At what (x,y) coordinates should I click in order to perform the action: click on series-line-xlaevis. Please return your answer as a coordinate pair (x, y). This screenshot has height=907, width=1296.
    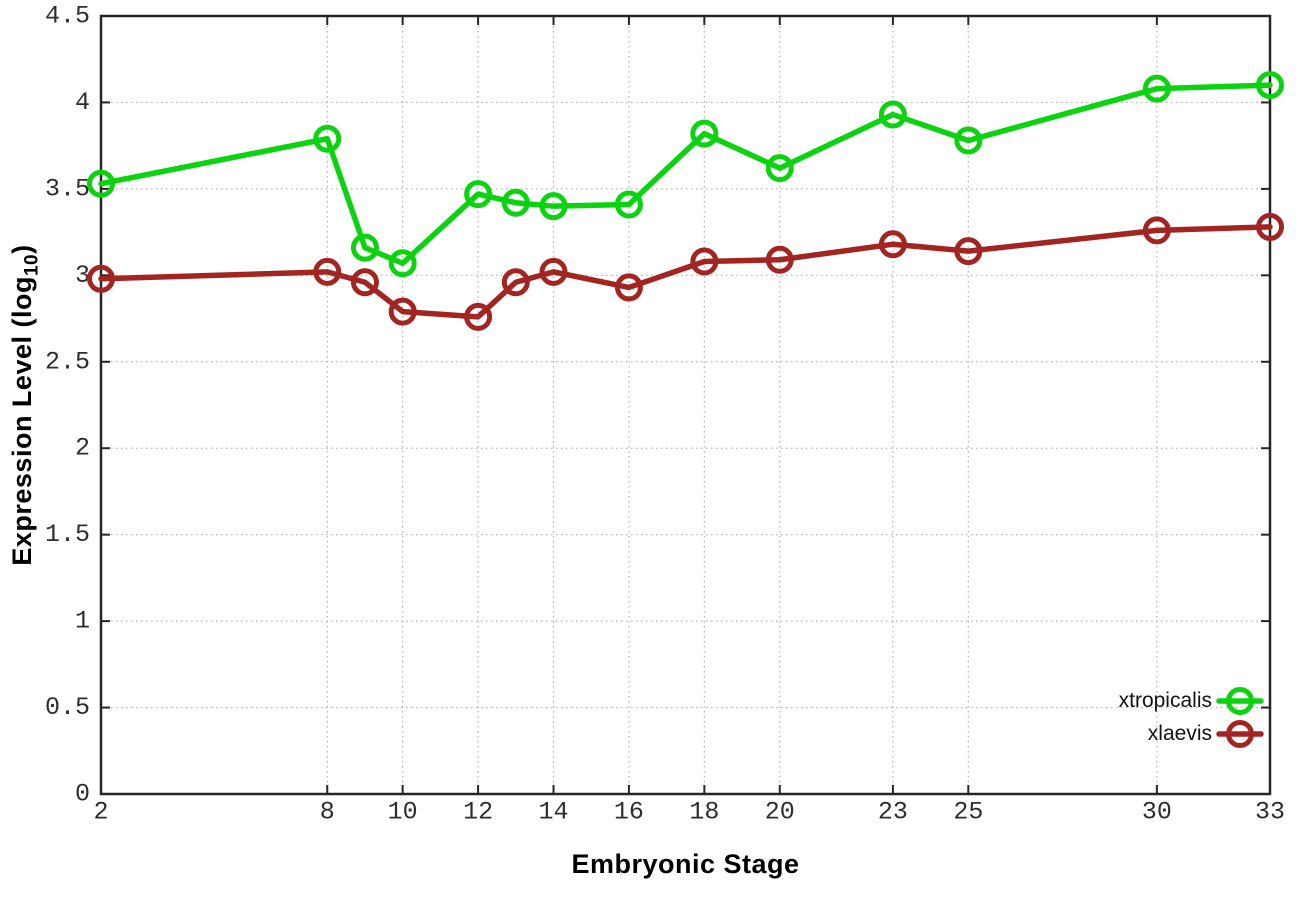
    Looking at the image, I should click on (685, 272).